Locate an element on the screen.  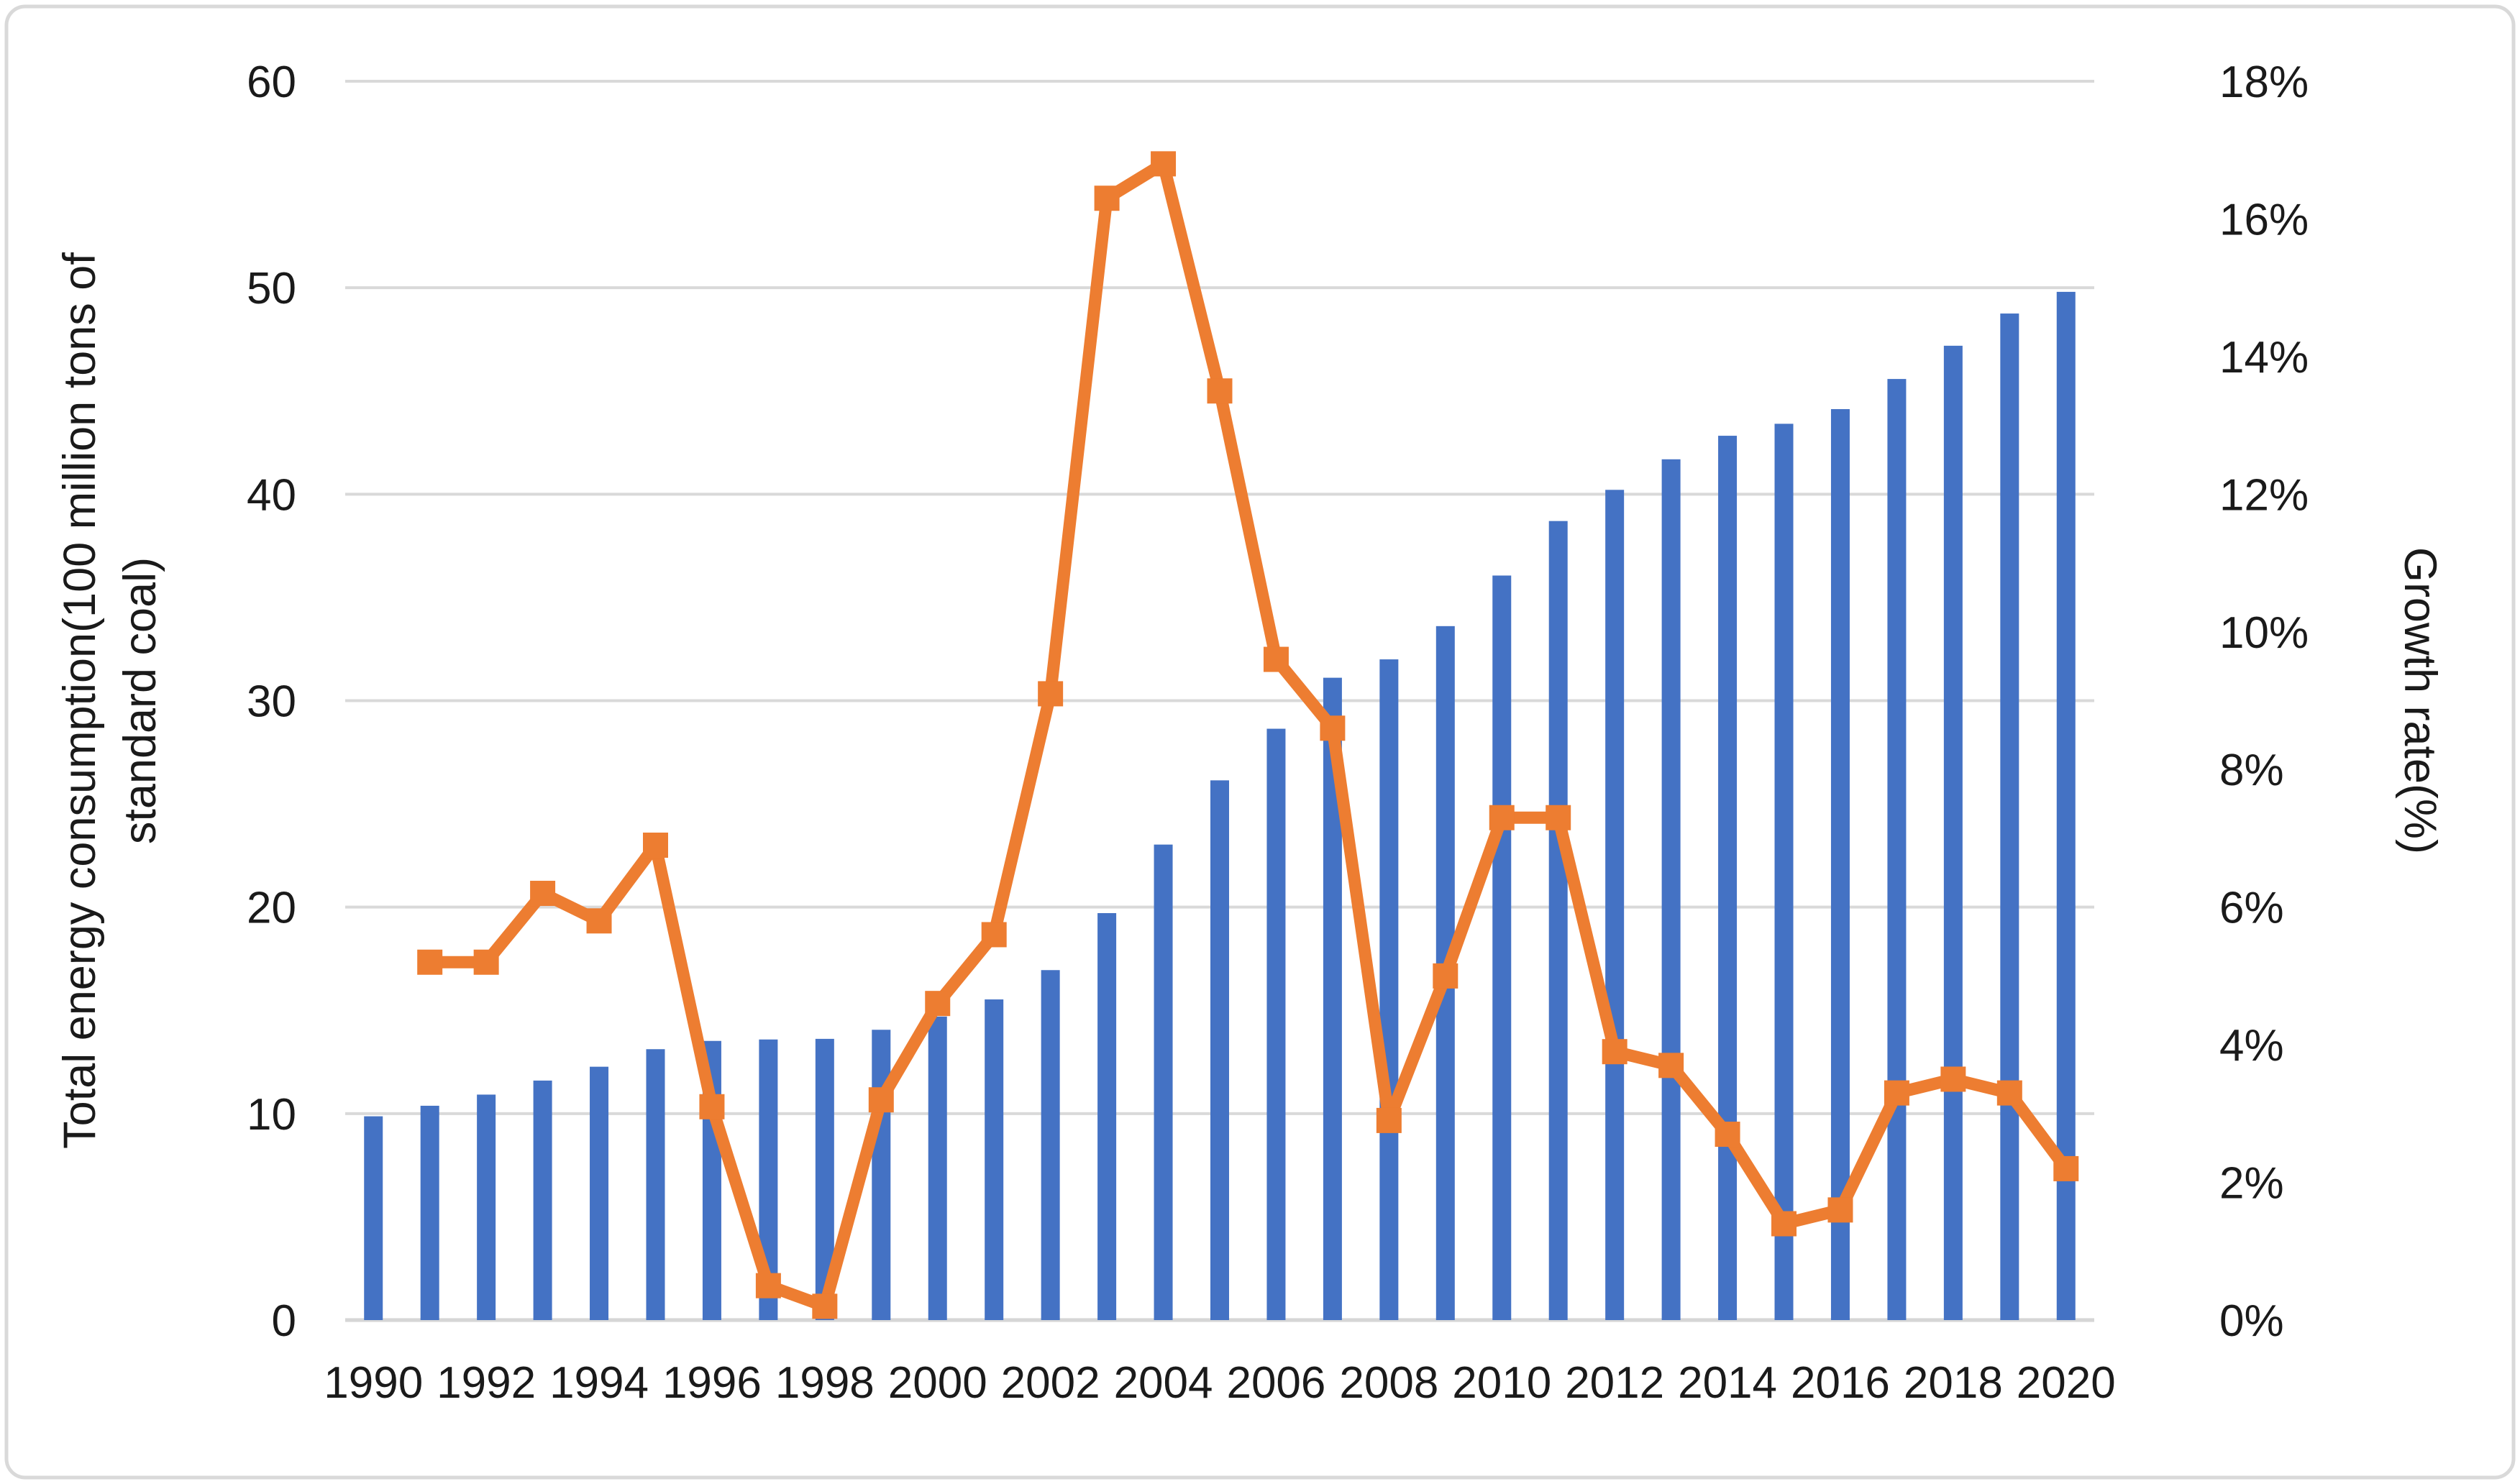
x-tick-label-2016: 2016 is located at coordinates (1840, 1383).